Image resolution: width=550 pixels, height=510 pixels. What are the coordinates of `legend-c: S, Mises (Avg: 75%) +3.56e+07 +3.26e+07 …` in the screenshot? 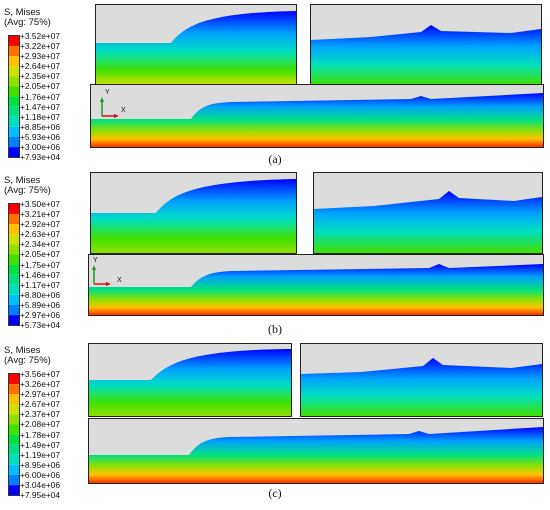 It's located at (48, 423).